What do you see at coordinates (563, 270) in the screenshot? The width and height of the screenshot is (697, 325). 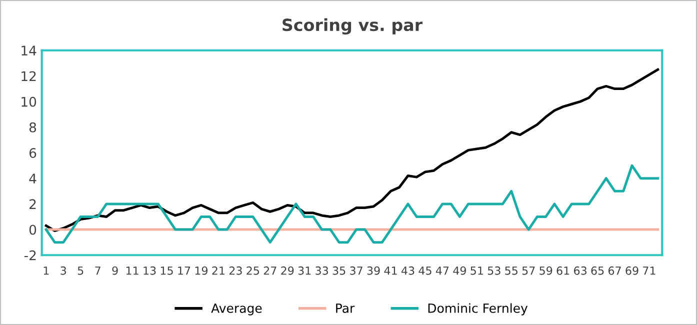 I see `x-tick-label: 61` at bounding box center [563, 270].